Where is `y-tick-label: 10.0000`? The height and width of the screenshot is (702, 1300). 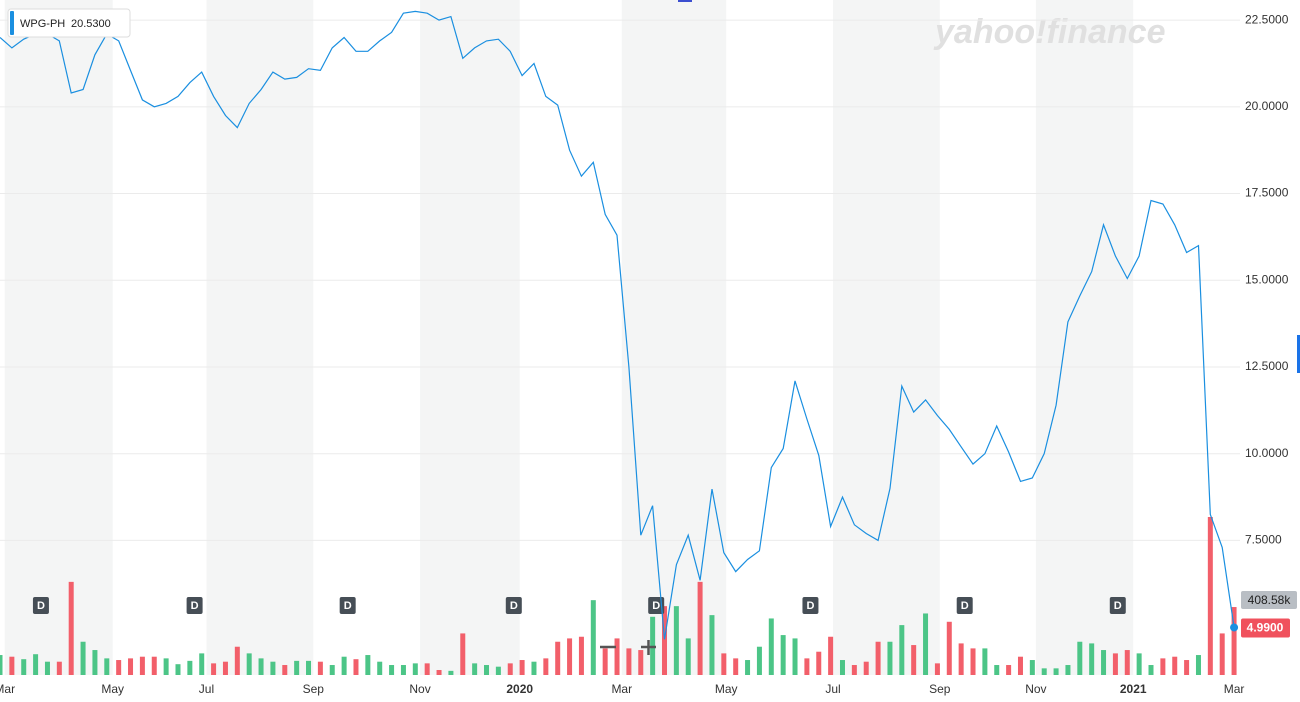
y-tick-label: 10.0000 is located at coordinates (1267, 453).